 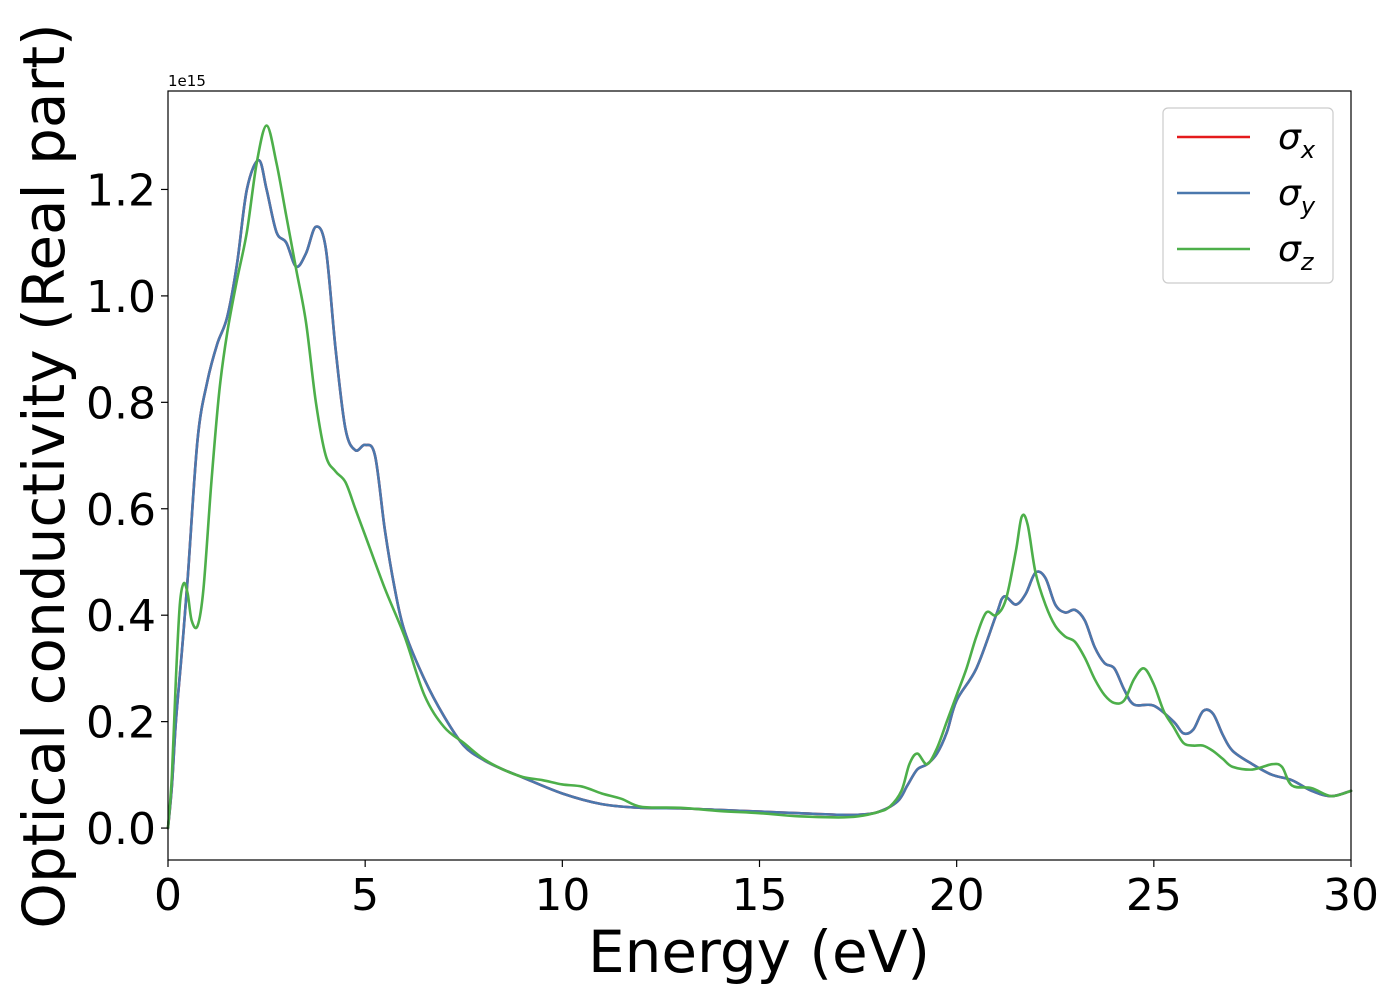 What do you see at coordinates (1154, 895) in the screenshot?
I see `x-tick-label: 25` at bounding box center [1154, 895].